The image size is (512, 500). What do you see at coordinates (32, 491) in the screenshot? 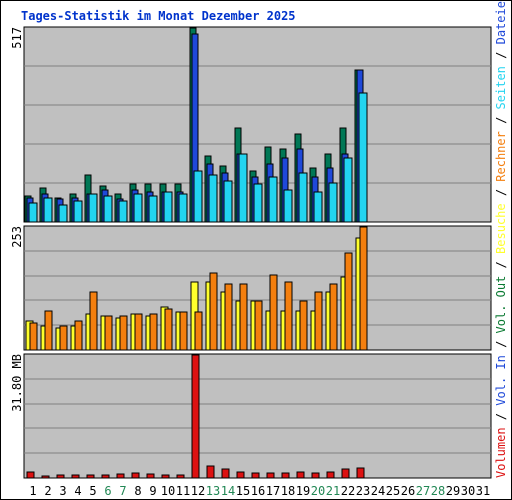
I see `x-tick-label: 1` at bounding box center [32, 491].